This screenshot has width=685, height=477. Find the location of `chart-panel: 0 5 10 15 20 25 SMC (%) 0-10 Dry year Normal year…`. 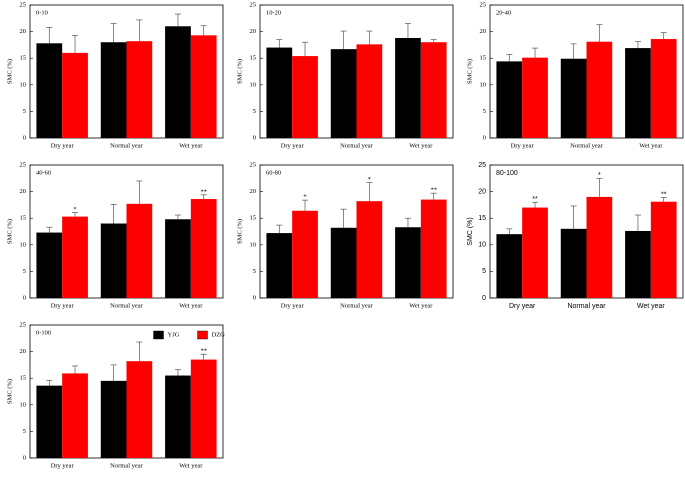

chart-panel: 0 5 10 15 20 25 SMC (%) 0-10 Dry year Normal year… is located at coordinates (115, 75).